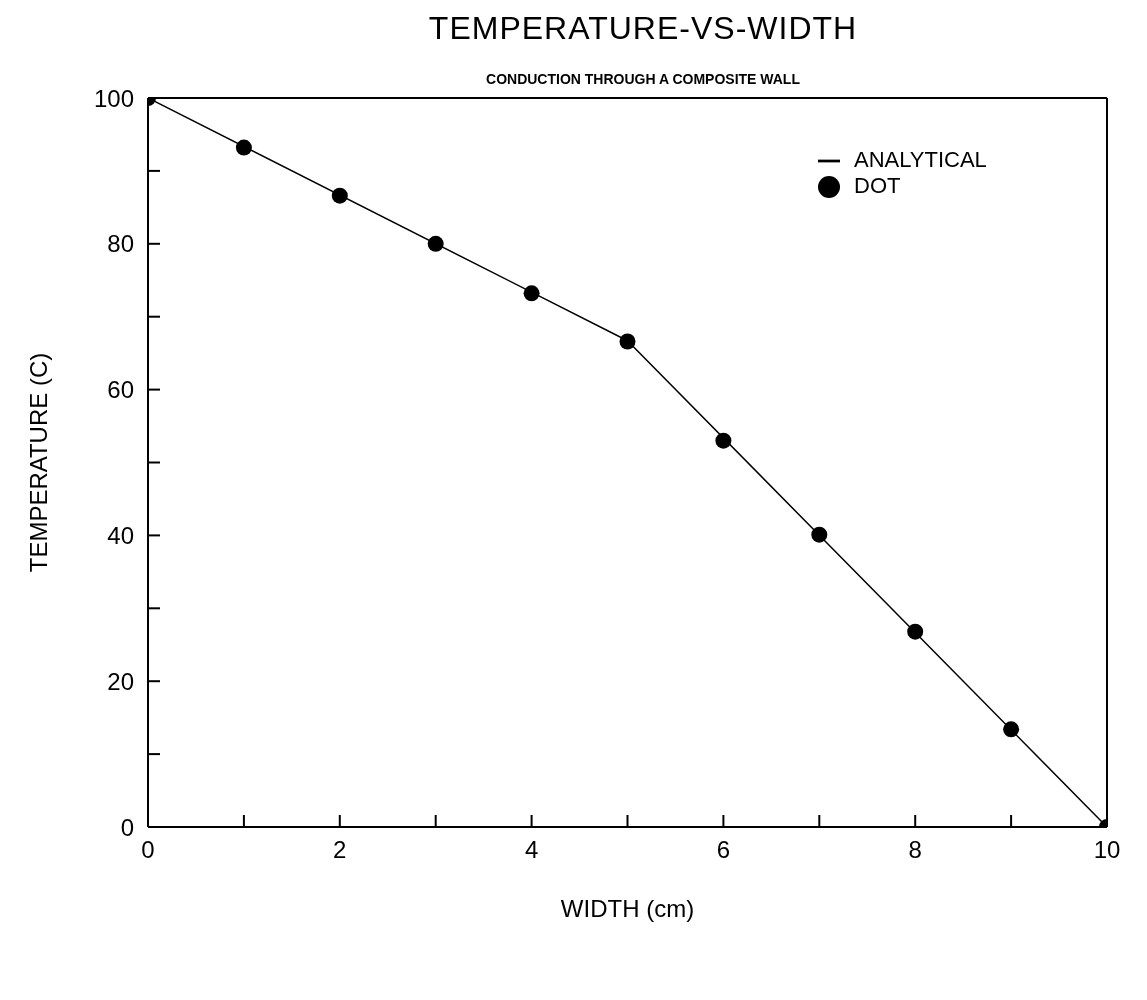 This screenshot has width=1147, height=1000. Describe the element at coordinates (1107, 850) in the screenshot. I see `x-tick-label: 10` at that location.